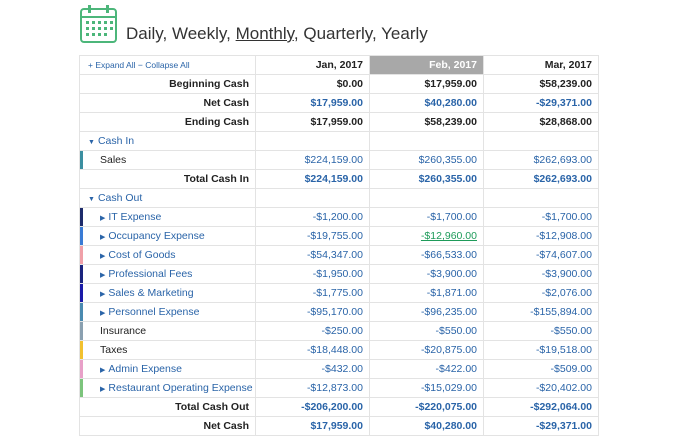 Image resolution: width=694 pixels, height=447 pixels. I want to click on cell-mar: -$509.00, so click(541, 369).